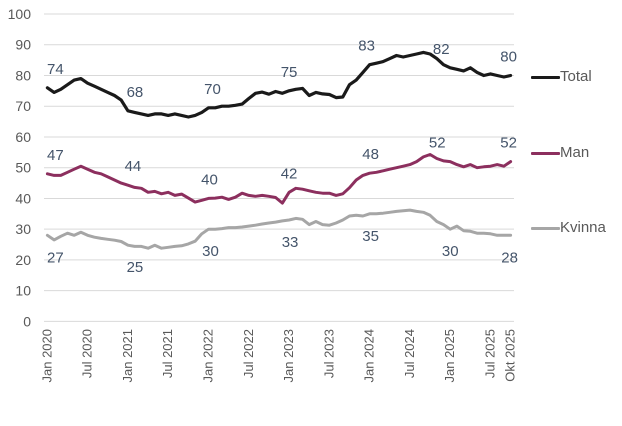 Image resolution: width=622 pixels, height=426 pixels. I want to click on legend-swatch-man-icon, so click(545, 153).